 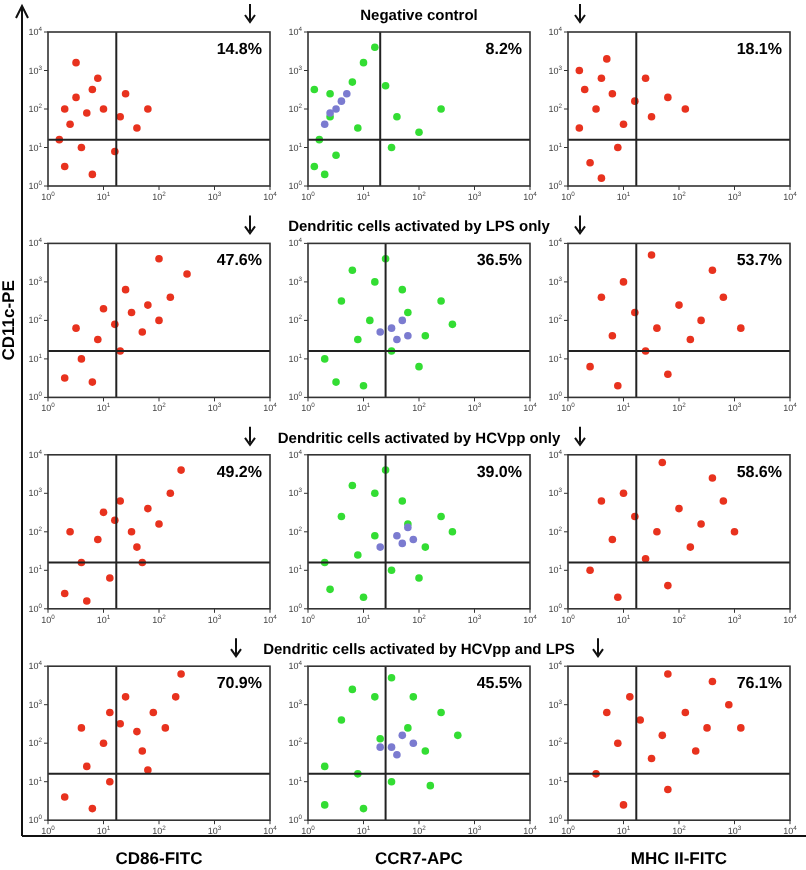 What do you see at coordinates (499, 471) in the screenshot?
I see `annotation: 39.0%` at bounding box center [499, 471].